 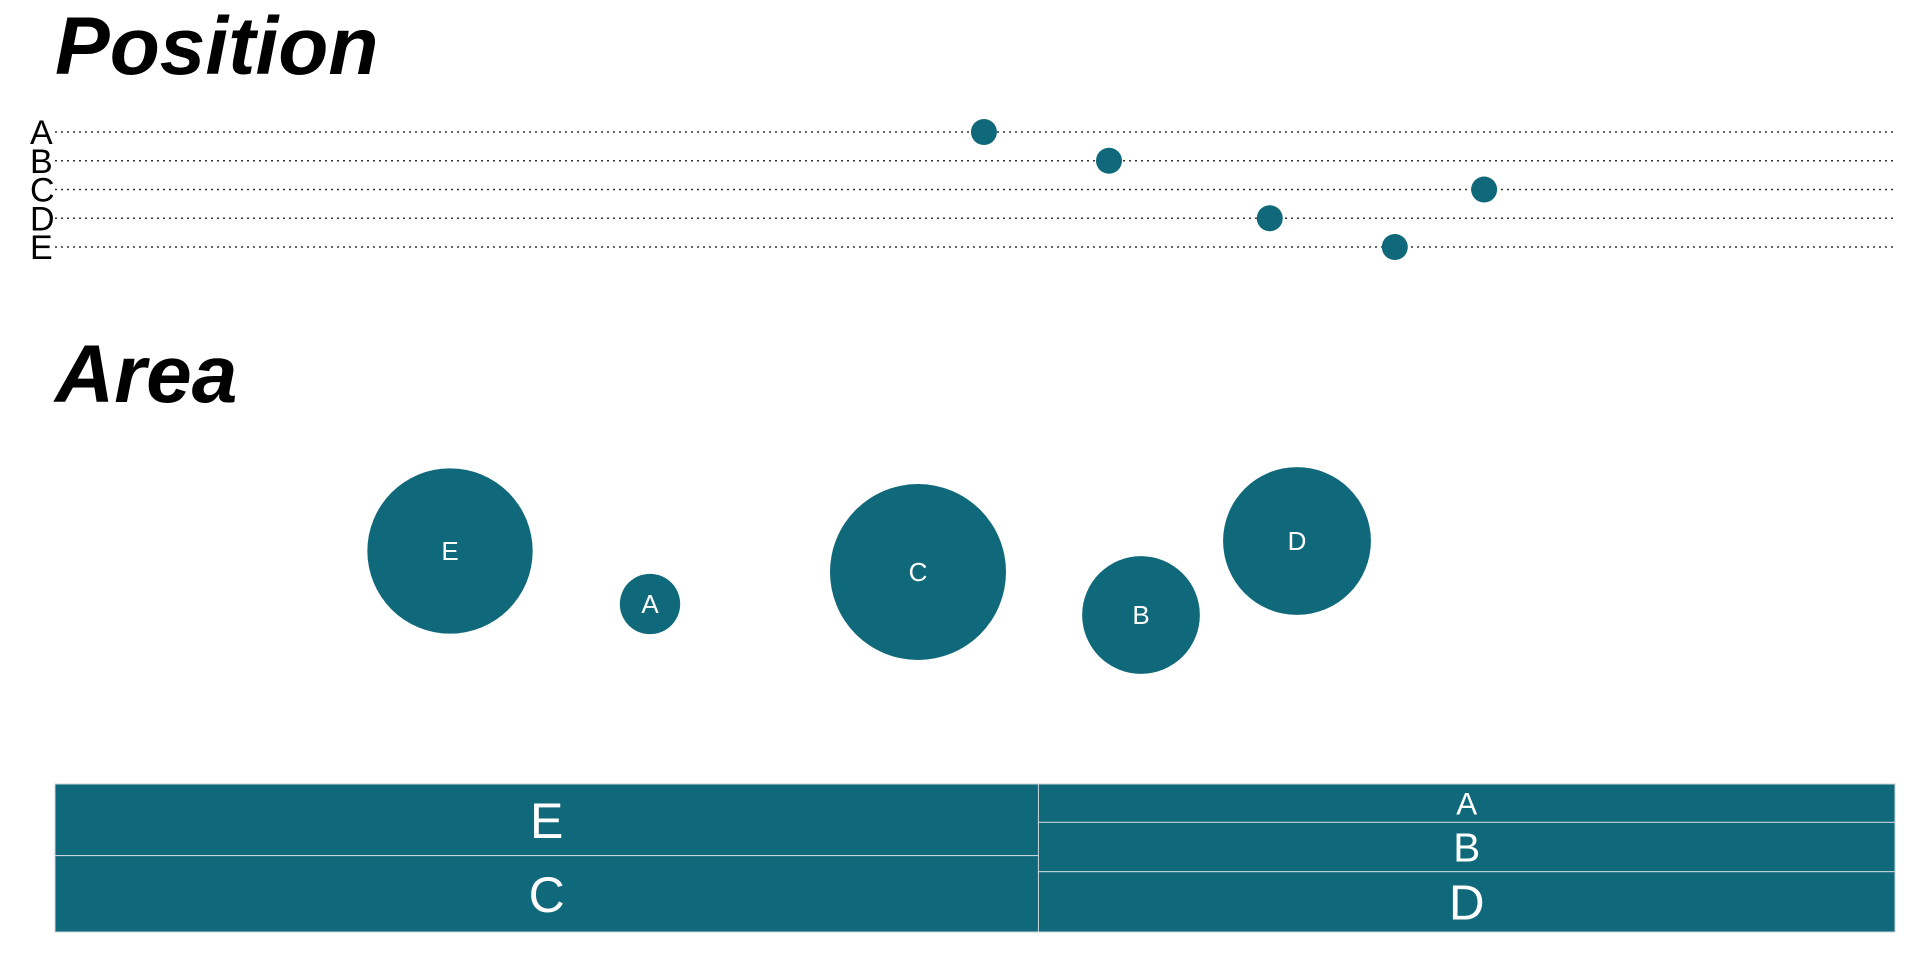 I want to click on row-label-d: D, so click(x=42, y=219).